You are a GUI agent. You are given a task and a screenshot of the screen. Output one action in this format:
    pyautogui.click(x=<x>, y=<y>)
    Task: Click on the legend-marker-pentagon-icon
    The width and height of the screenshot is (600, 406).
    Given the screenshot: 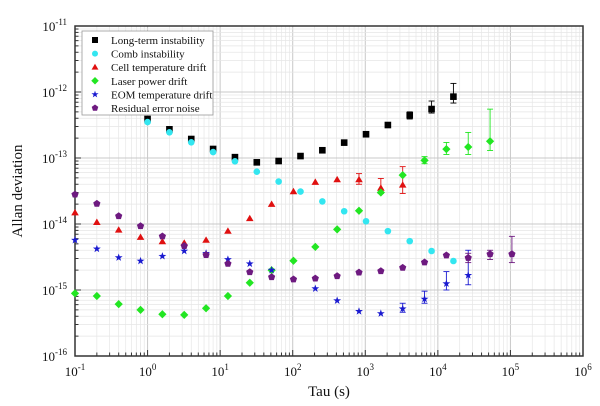 What is the action you would take?
    pyautogui.click(x=95, y=107)
    